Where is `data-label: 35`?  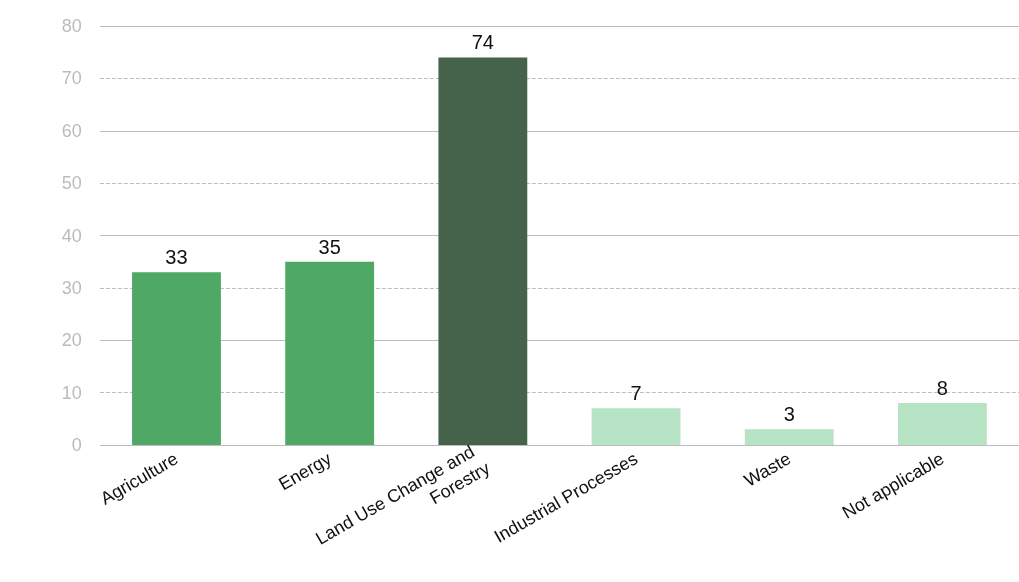 data-label: 35 is located at coordinates (329, 246).